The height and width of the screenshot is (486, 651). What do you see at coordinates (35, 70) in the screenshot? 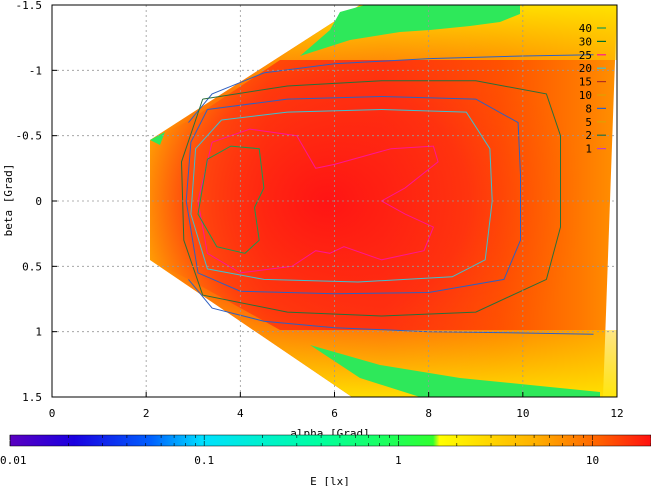
I see `y-tick-label--1: -1` at bounding box center [35, 70].